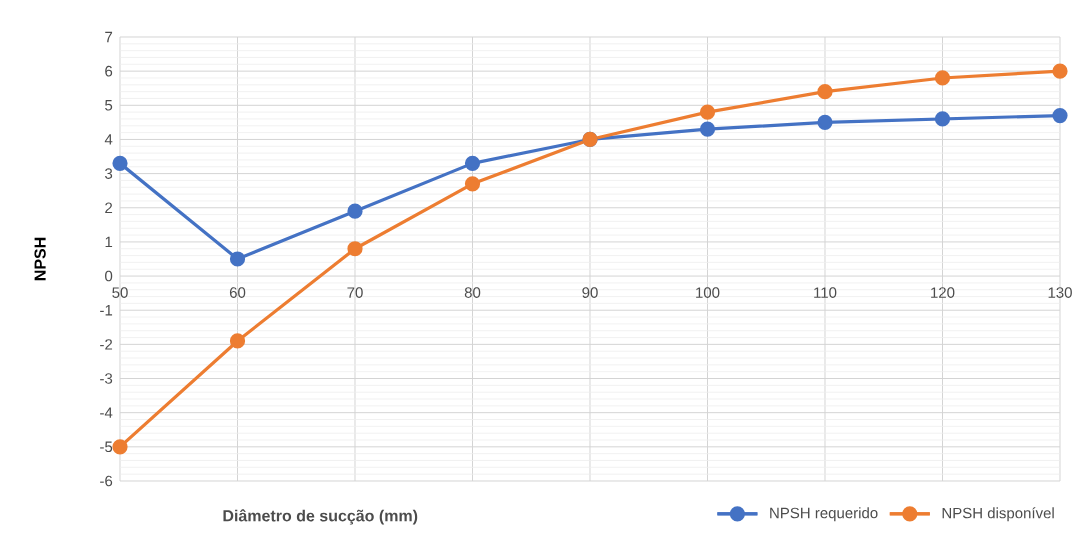 The image size is (1086, 534). Describe the element at coordinates (120, 292) in the screenshot. I see `x-tick-label: 50` at that location.